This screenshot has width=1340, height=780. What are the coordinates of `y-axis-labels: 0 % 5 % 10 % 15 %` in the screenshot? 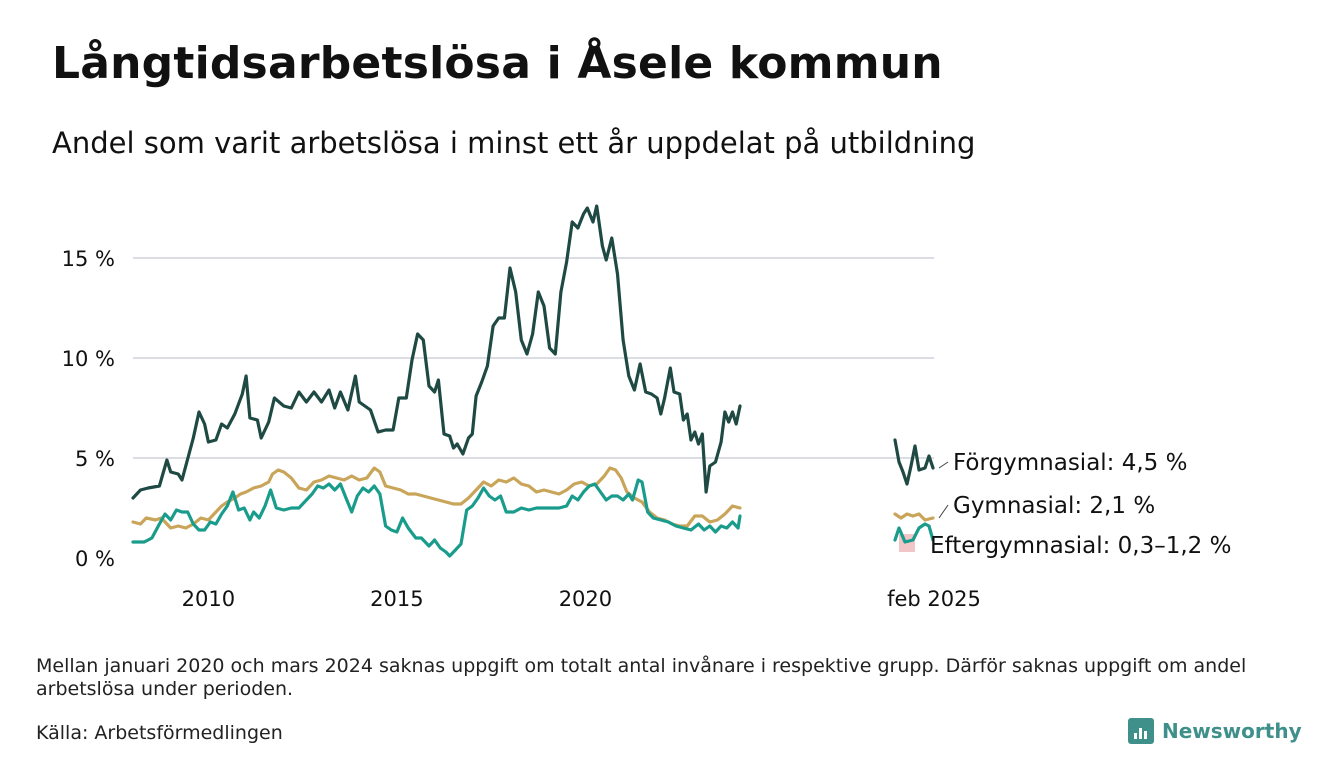 It's located at (88, 409).